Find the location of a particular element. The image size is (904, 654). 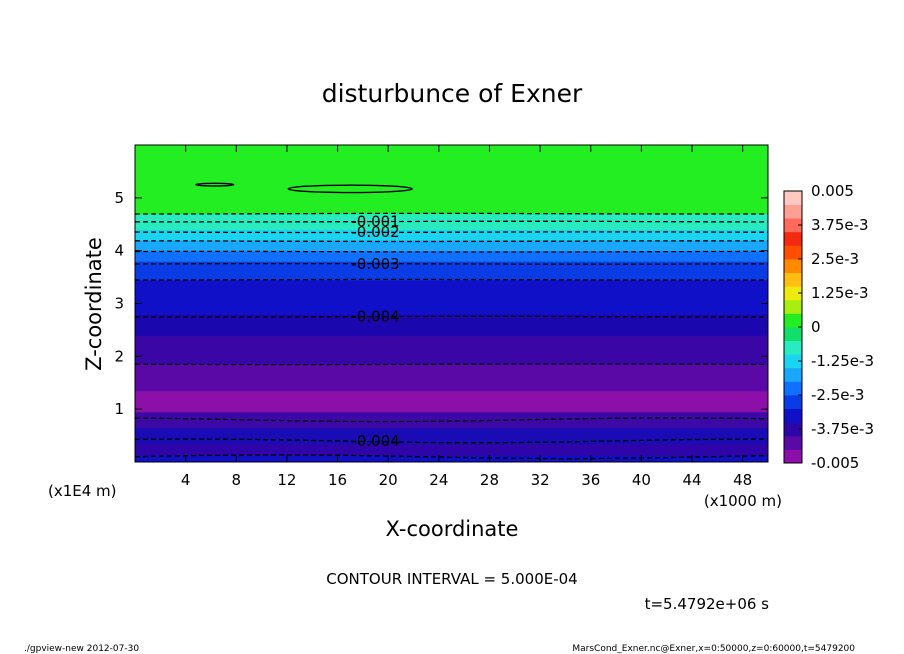

y-tick-label-4: 5 is located at coordinates (119, 198).